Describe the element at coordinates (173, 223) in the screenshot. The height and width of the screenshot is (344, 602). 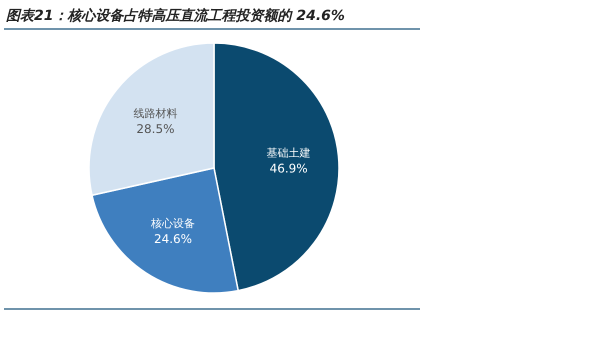
I see `slice-label: 核心设备` at that location.